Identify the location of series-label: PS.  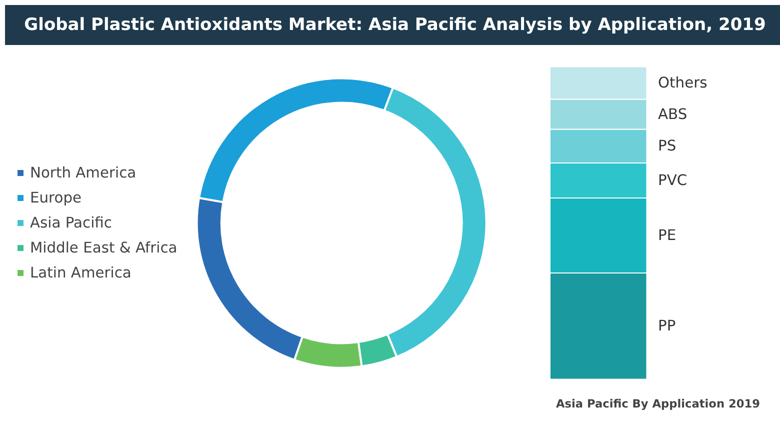
(667, 146).